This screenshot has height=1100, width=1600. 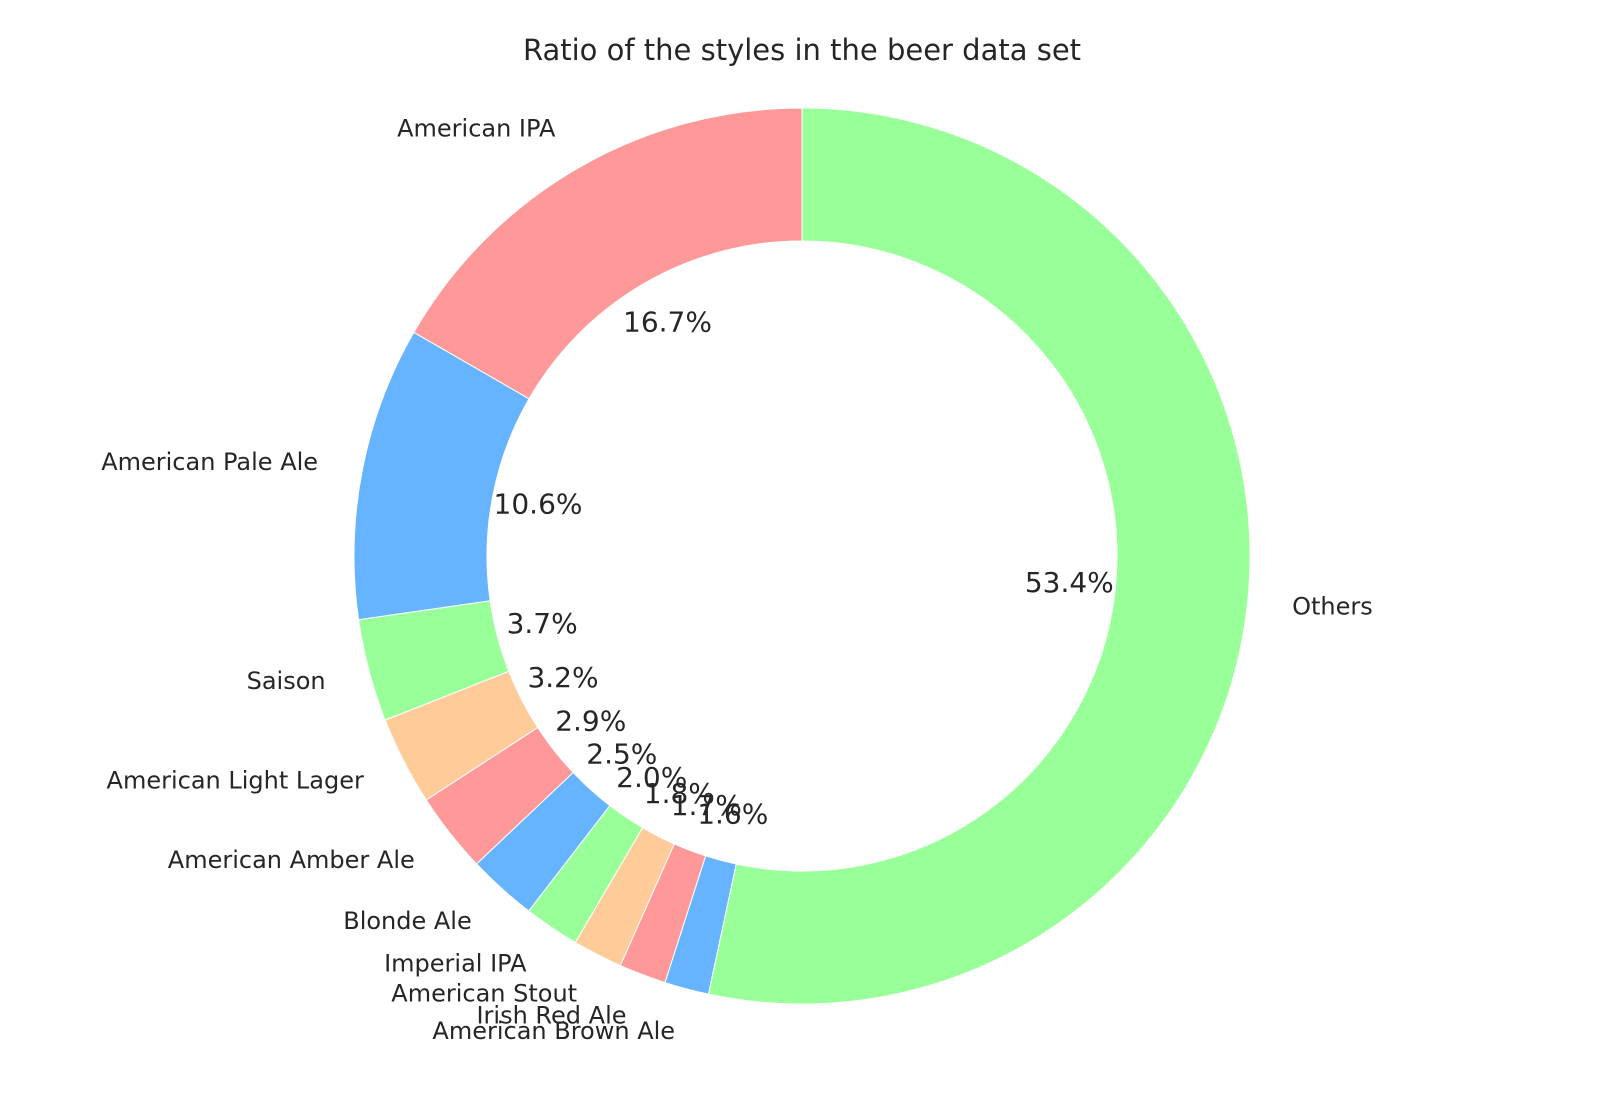 I want to click on slice-label: Blonde Ale, so click(x=407, y=921).